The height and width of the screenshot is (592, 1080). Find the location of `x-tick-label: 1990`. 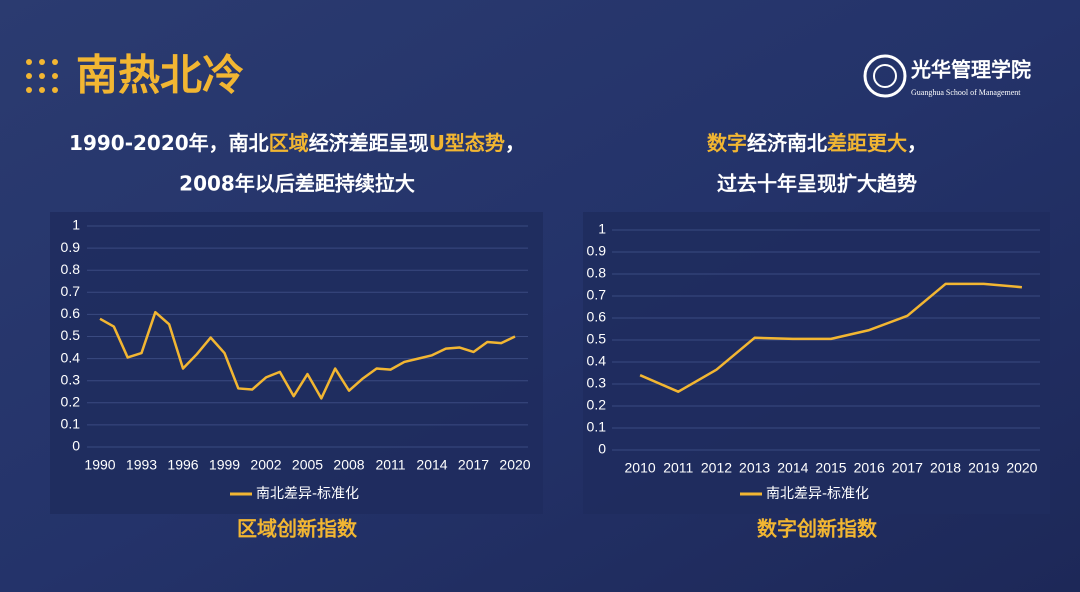

x-tick-label: 1990 is located at coordinates (99, 465).